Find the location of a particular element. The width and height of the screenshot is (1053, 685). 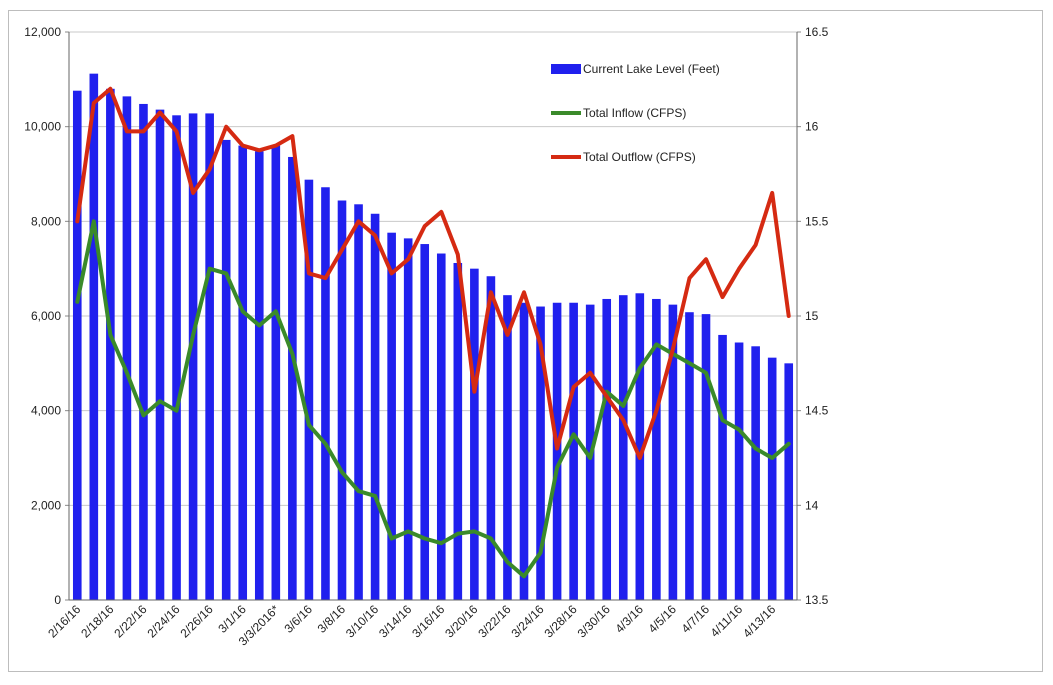

x-tick-label: 2/26/16 is located at coordinates (197, 621).